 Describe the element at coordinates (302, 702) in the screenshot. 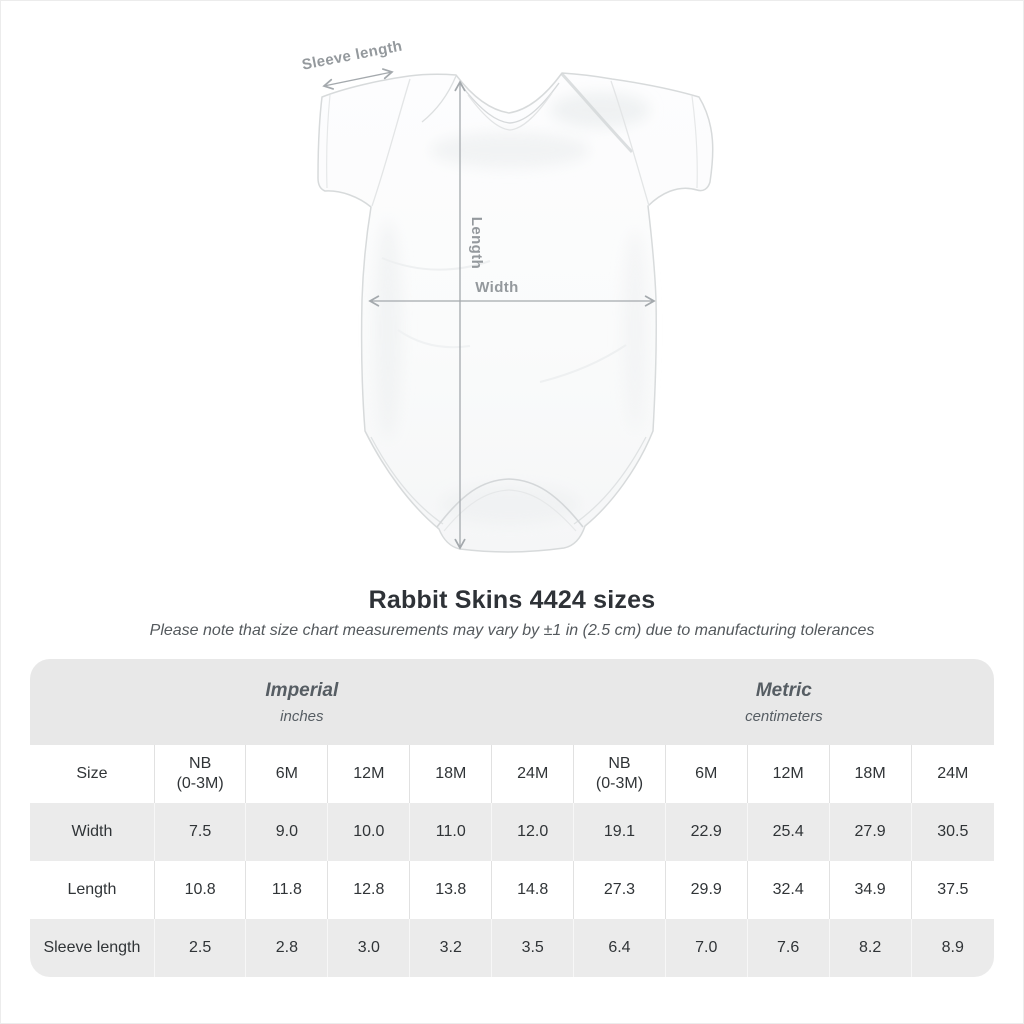

I see `imperial-group-header: Imperial inches` at that location.